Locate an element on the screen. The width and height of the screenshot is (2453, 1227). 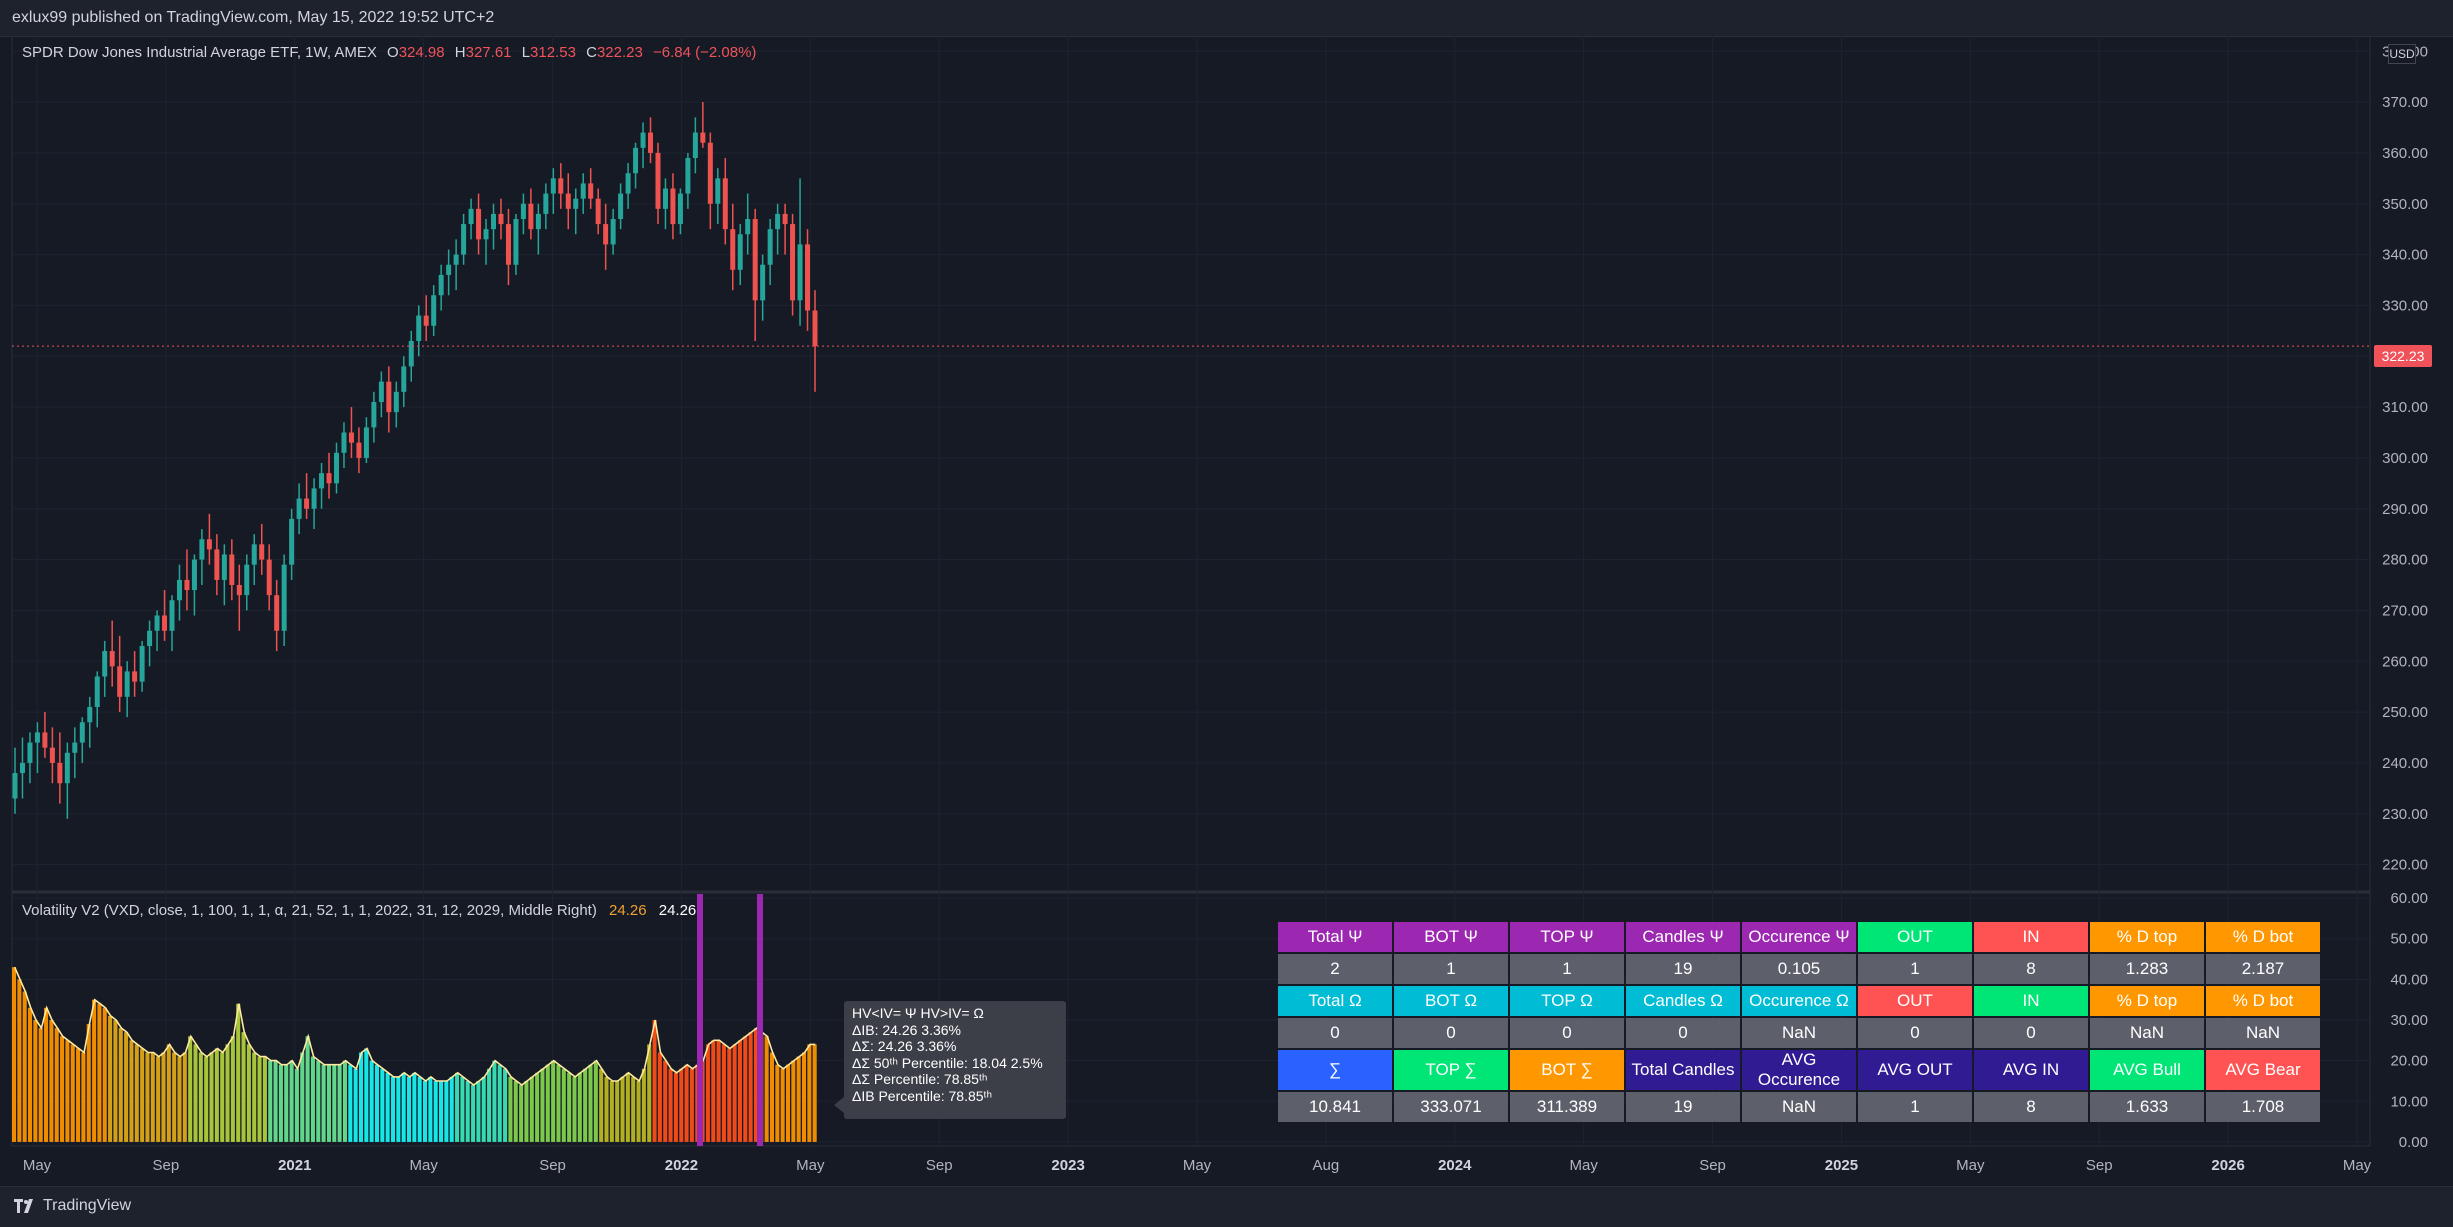
open-label: O is located at coordinates (393, 52).